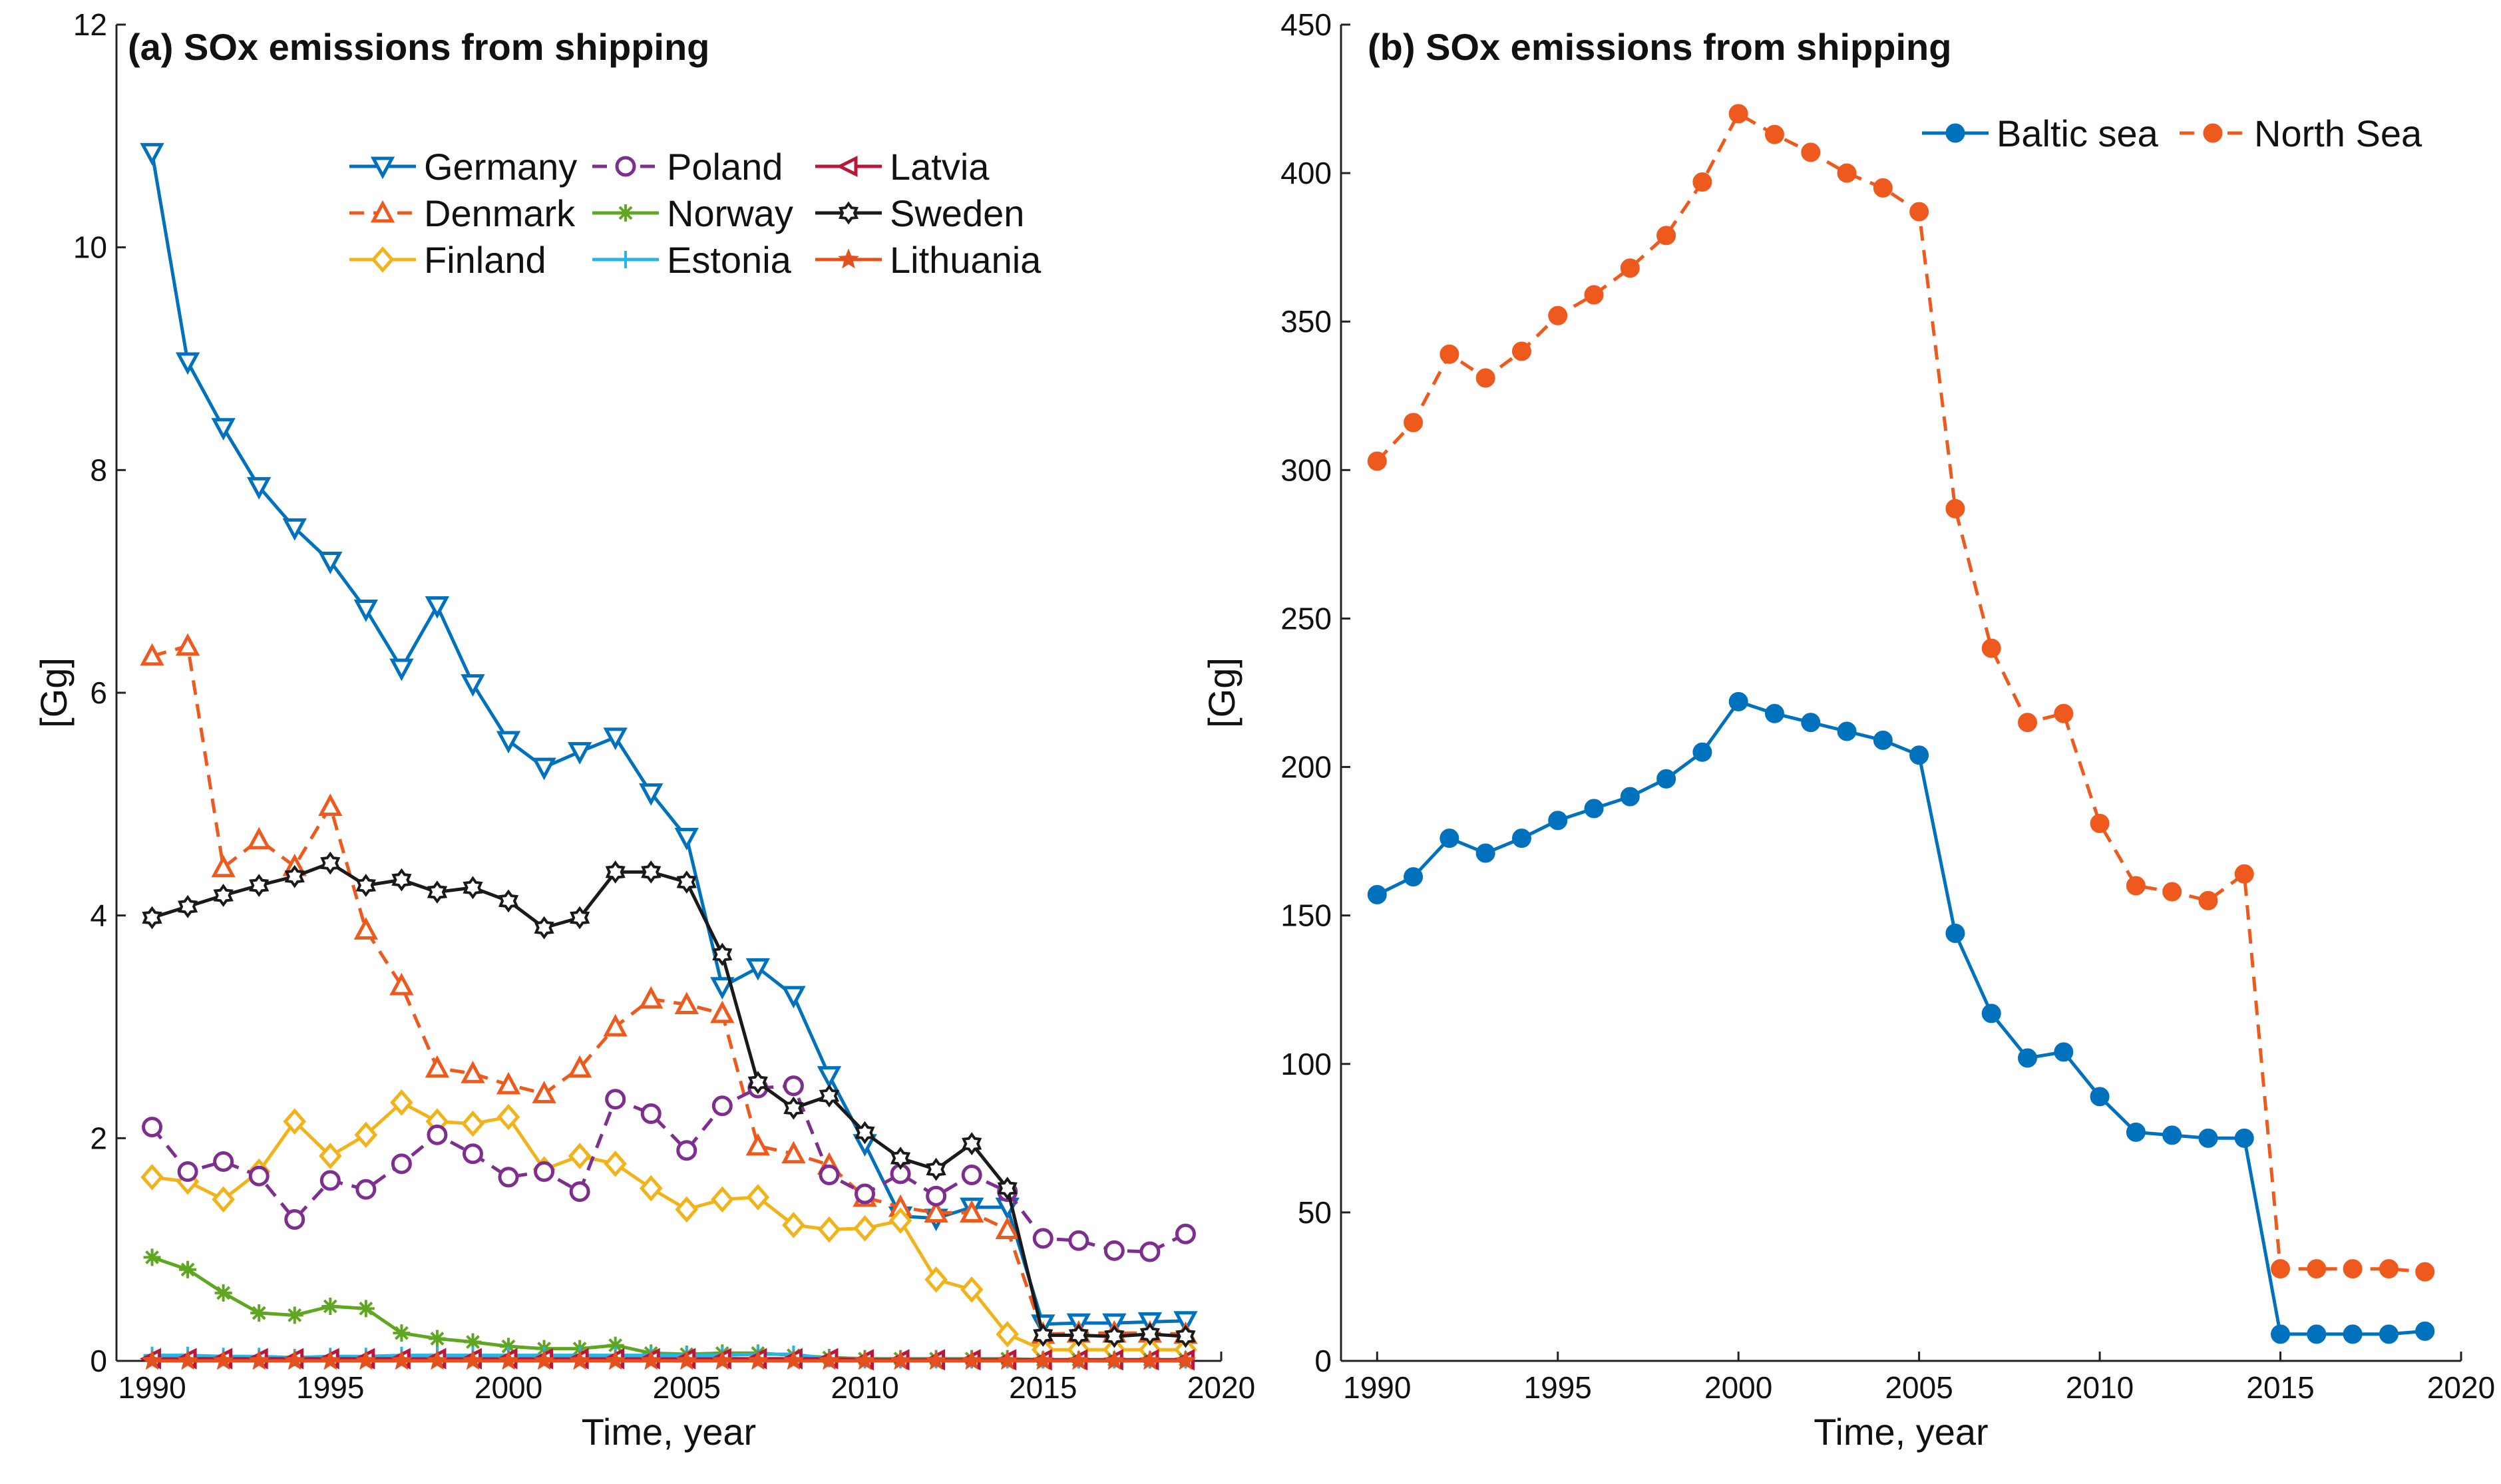 The width and height of the screenshot is (2501, 1484). What do you see at coordinates (2338, 133) in the screenshot?
I see `legend-label-north-sea: North Sea` at bounding box center [2338, 133].